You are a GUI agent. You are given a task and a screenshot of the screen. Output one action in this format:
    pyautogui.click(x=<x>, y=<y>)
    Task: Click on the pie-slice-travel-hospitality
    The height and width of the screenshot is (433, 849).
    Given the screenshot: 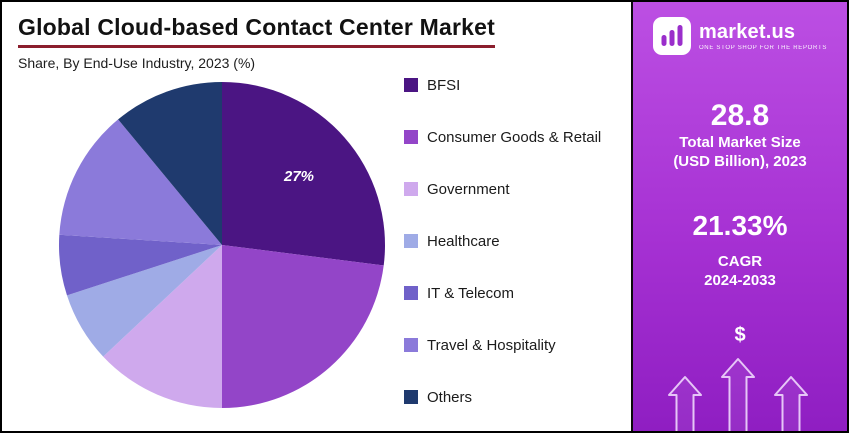 What is the action you would take?
    pyautogui.click(x=140, y=182)
    